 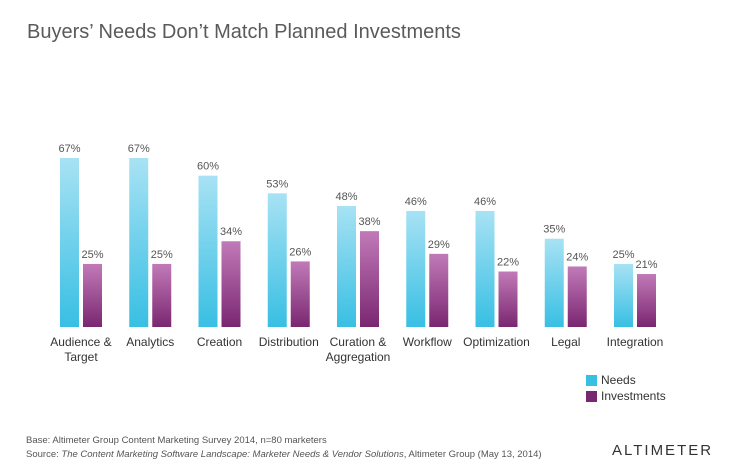 What do you see at coordinates (416, 202) in the screenshot?
I see `data-label-needs-5: 46%` at bounding box center [416, 202].